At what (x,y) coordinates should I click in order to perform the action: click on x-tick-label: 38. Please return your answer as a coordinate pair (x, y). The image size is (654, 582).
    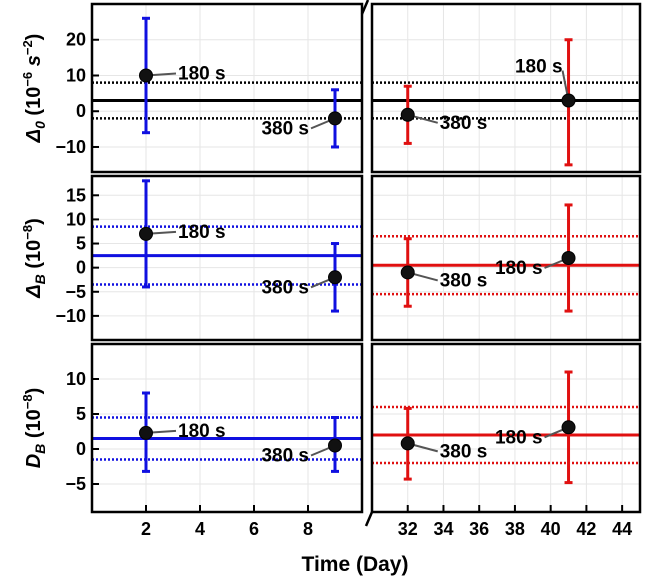
    Looking at the image, I should click on (515, 529).